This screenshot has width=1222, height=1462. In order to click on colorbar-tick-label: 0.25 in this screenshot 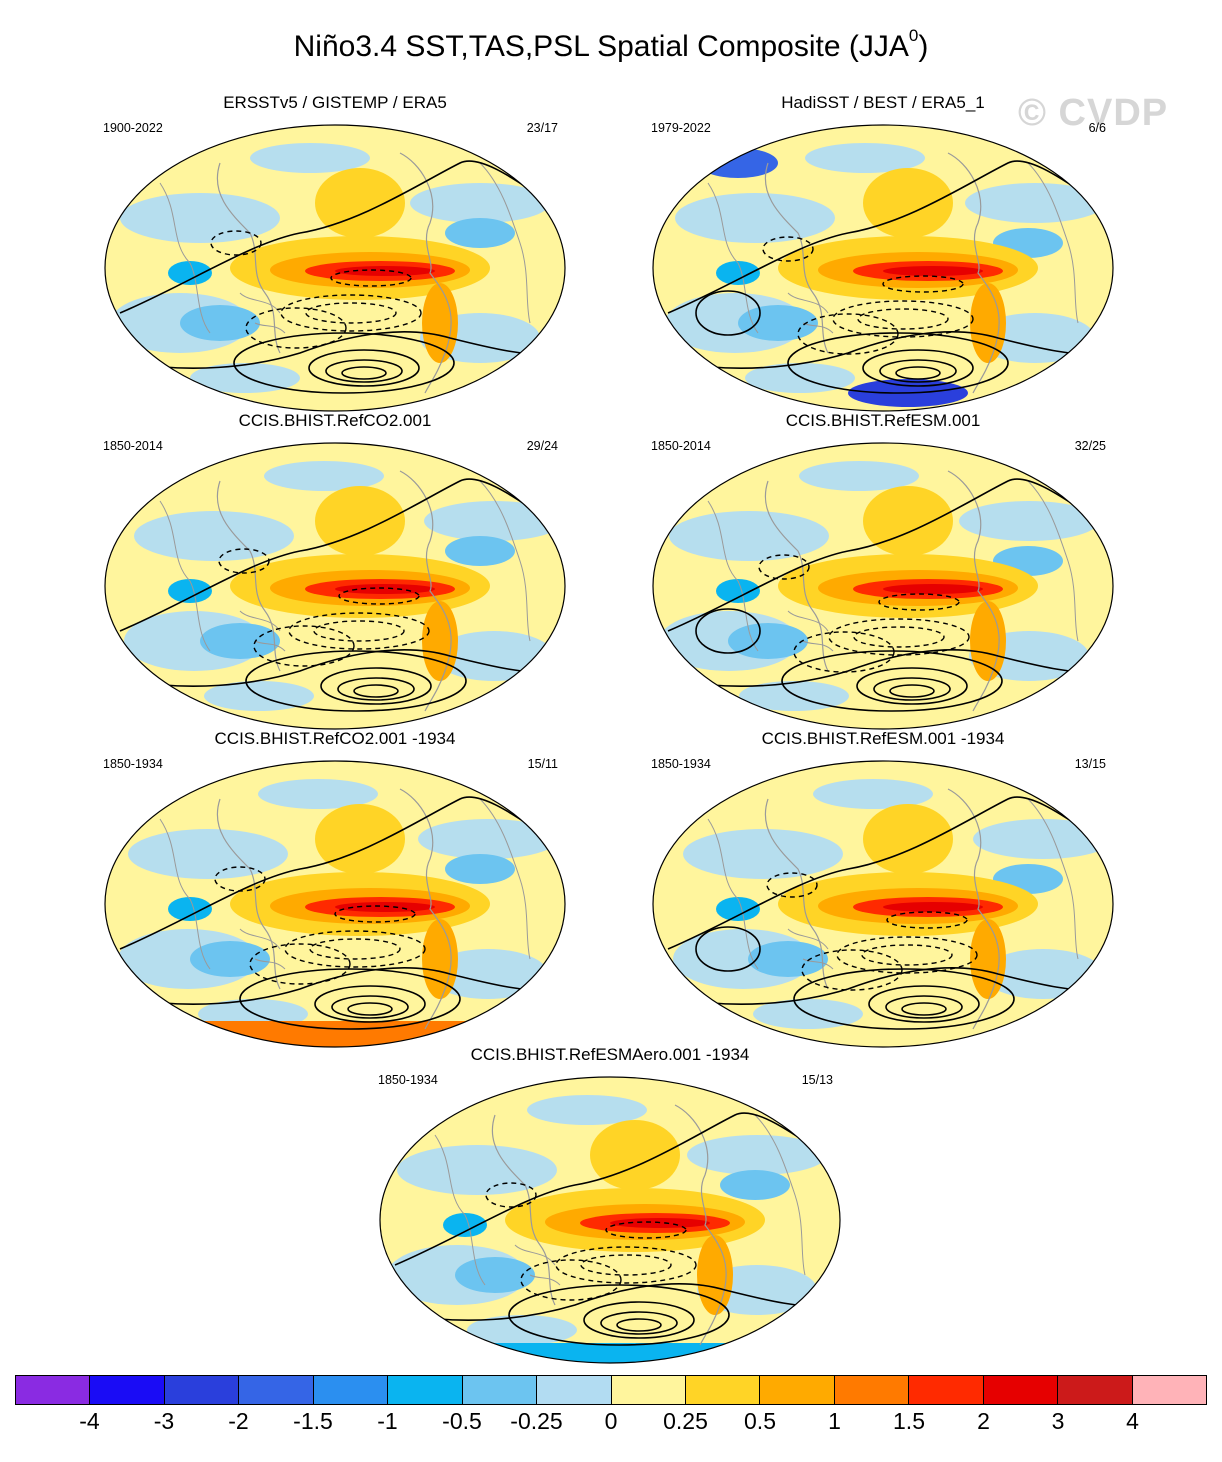, I will do `click(685, 1421)`.